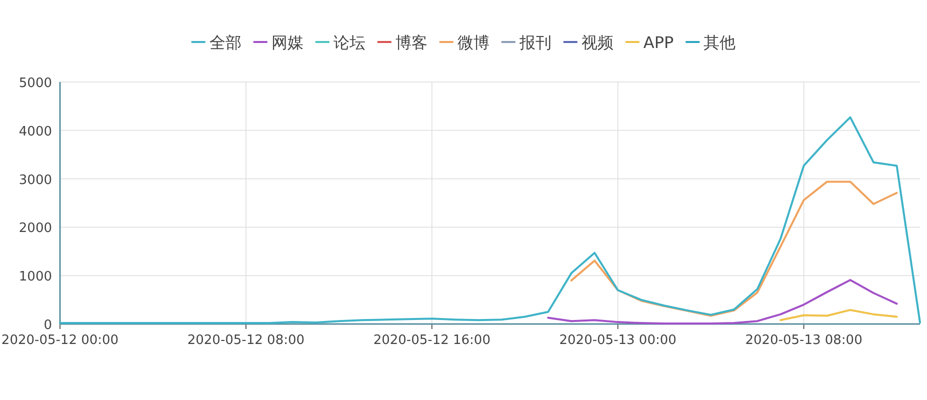 This screenshot has width=927, height=400. Describe the element at coordinates (658, 42) in the screenshot. I see `legend-label: APP` at that location.